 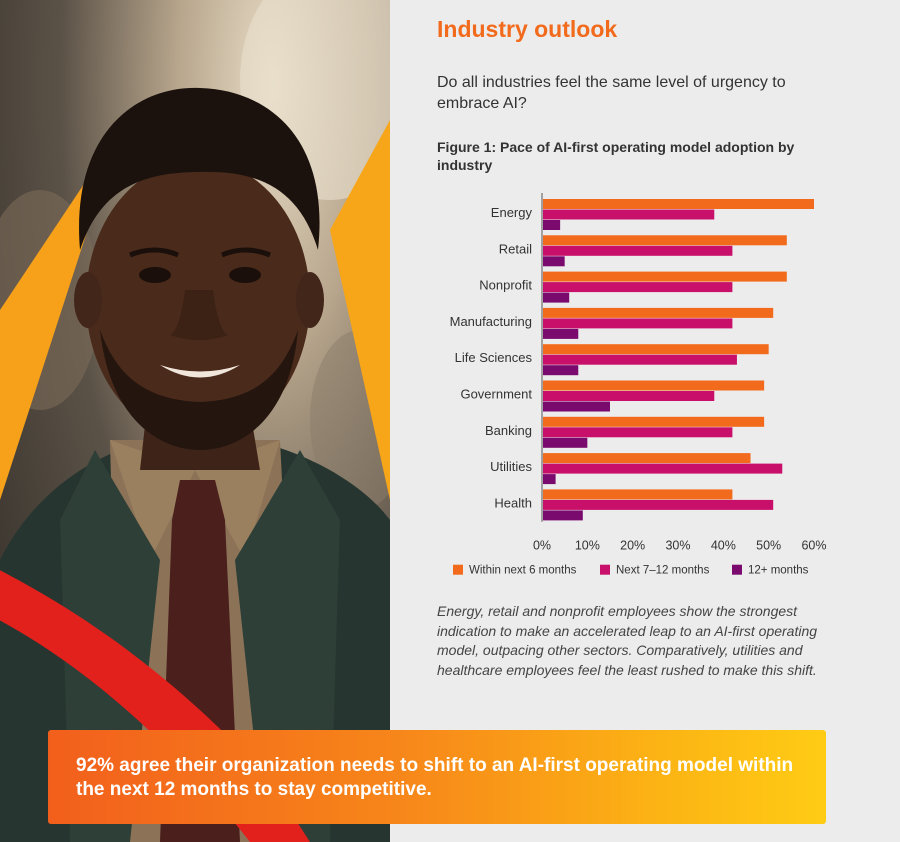 I want to click on category-label: Energy, so click(x=512, y=212).